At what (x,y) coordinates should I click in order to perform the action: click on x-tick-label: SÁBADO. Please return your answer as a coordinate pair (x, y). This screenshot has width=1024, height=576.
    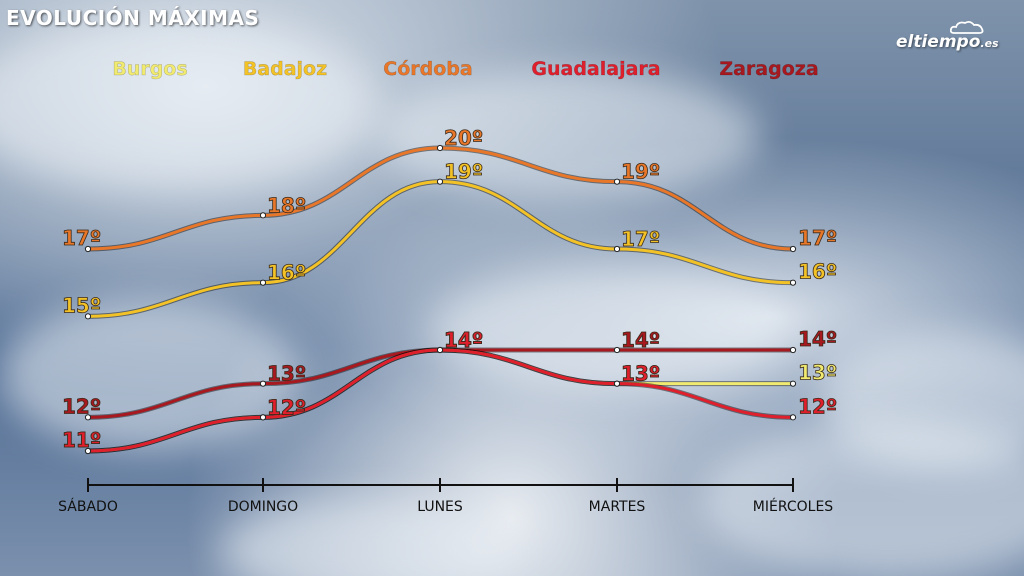
    Looking at the image, I should click on (88, 506).